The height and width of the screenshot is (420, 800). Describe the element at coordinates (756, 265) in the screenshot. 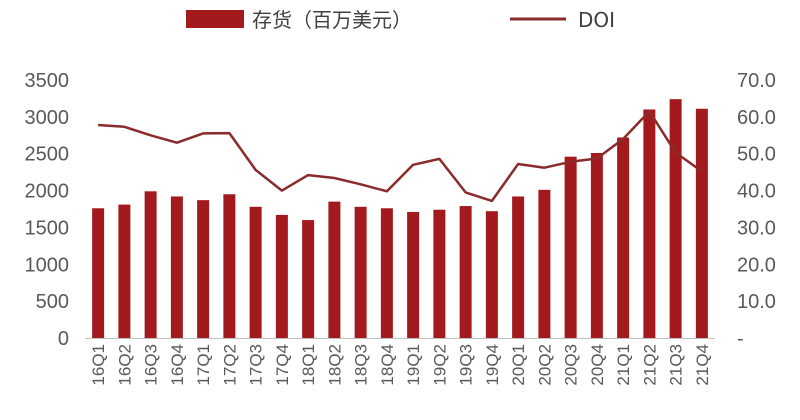

I see `y-right-tick-label: 20.0` at that location.